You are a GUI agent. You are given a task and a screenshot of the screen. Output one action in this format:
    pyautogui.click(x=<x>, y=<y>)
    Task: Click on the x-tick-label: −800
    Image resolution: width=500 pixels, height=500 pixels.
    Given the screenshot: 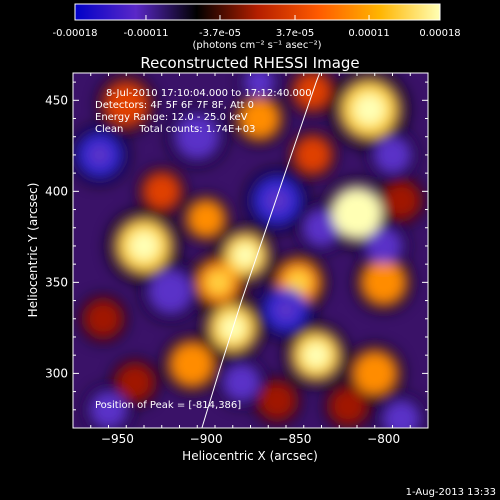 What is the action you would take?
    pyautogui.click(x=383, y=439)
    